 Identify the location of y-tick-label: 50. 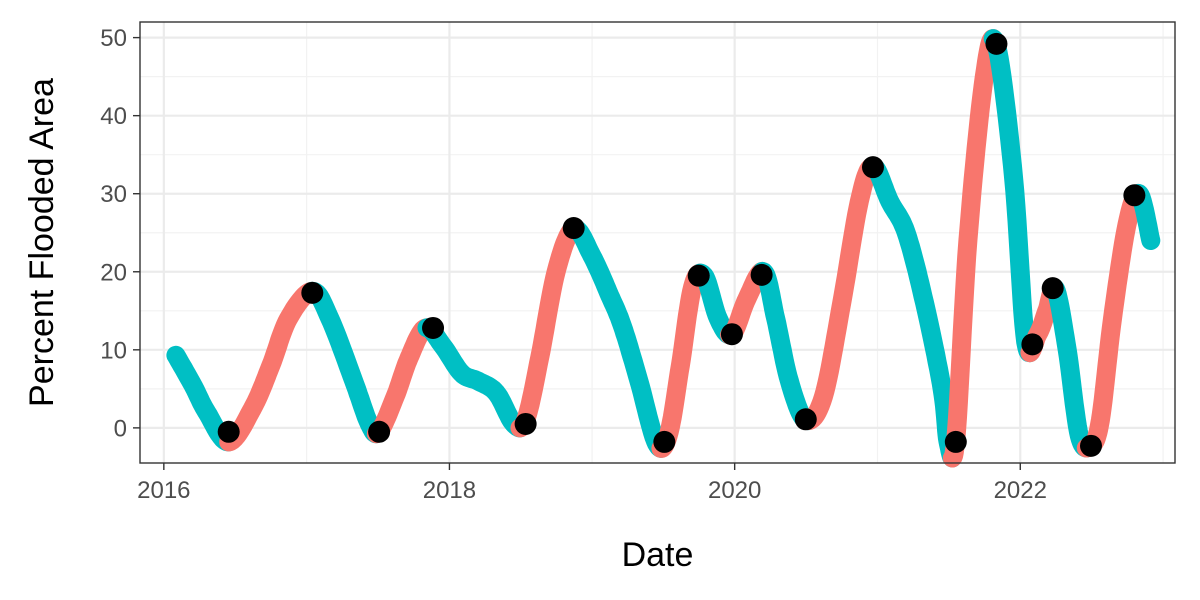
(113, 38).